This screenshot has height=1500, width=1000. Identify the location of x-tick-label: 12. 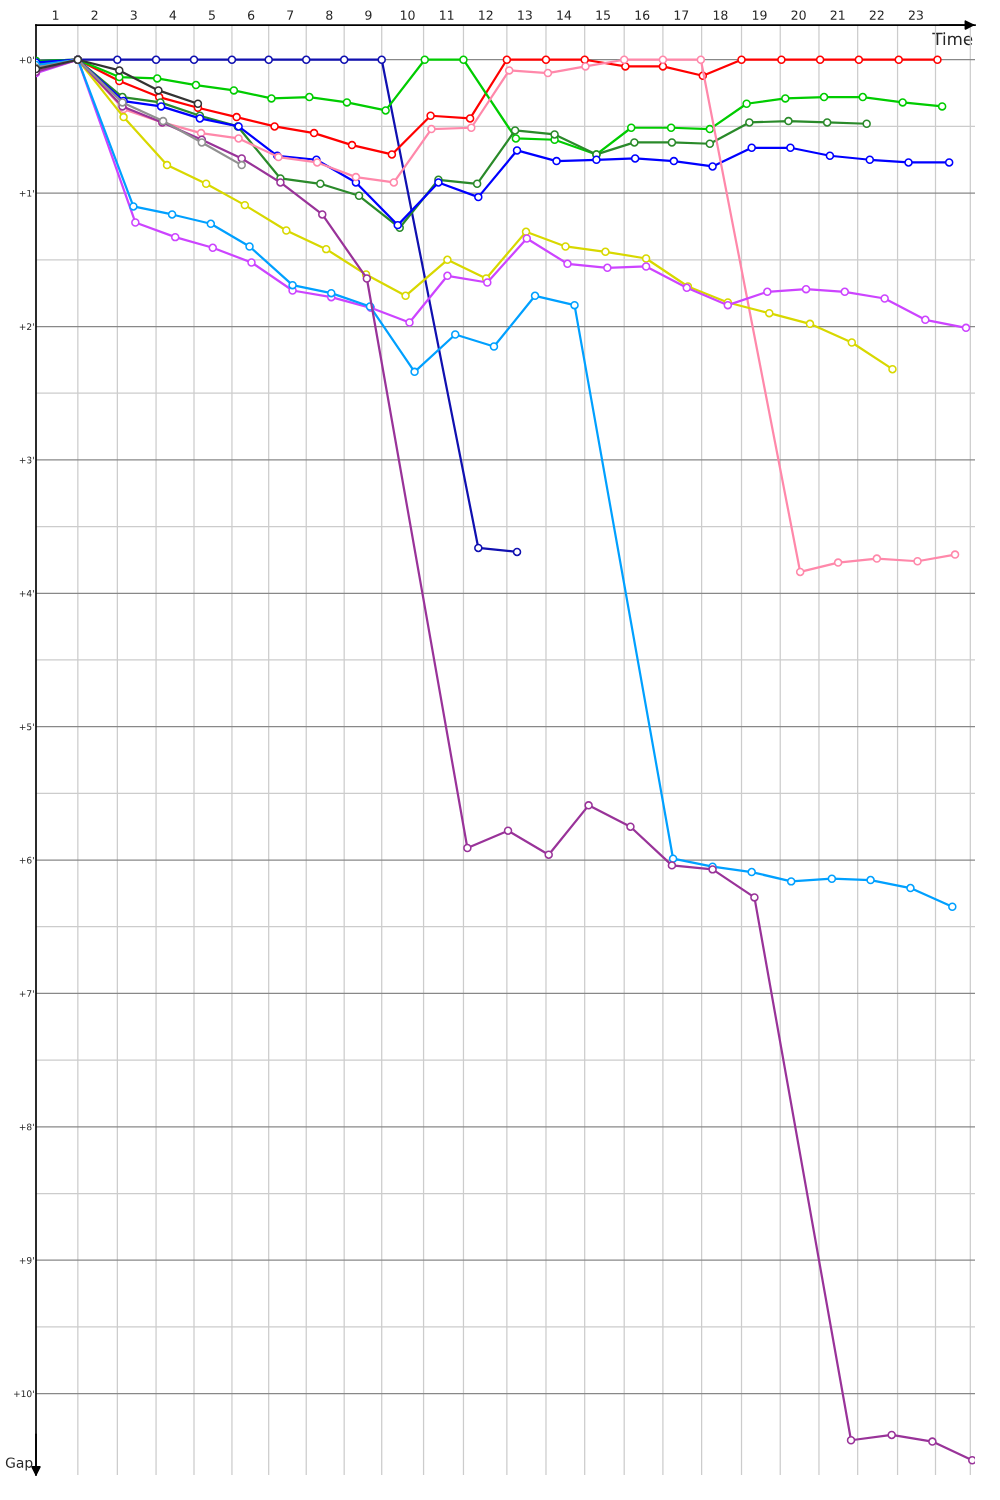
(486, 15).